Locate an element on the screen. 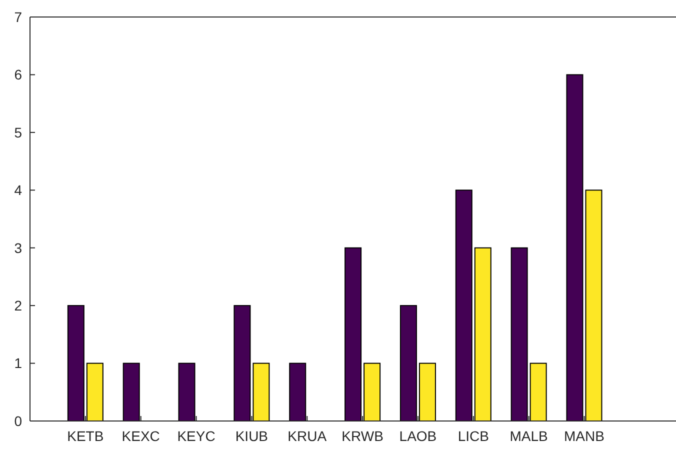  x-tick-label: MALB is located at coordinates (529, 436).